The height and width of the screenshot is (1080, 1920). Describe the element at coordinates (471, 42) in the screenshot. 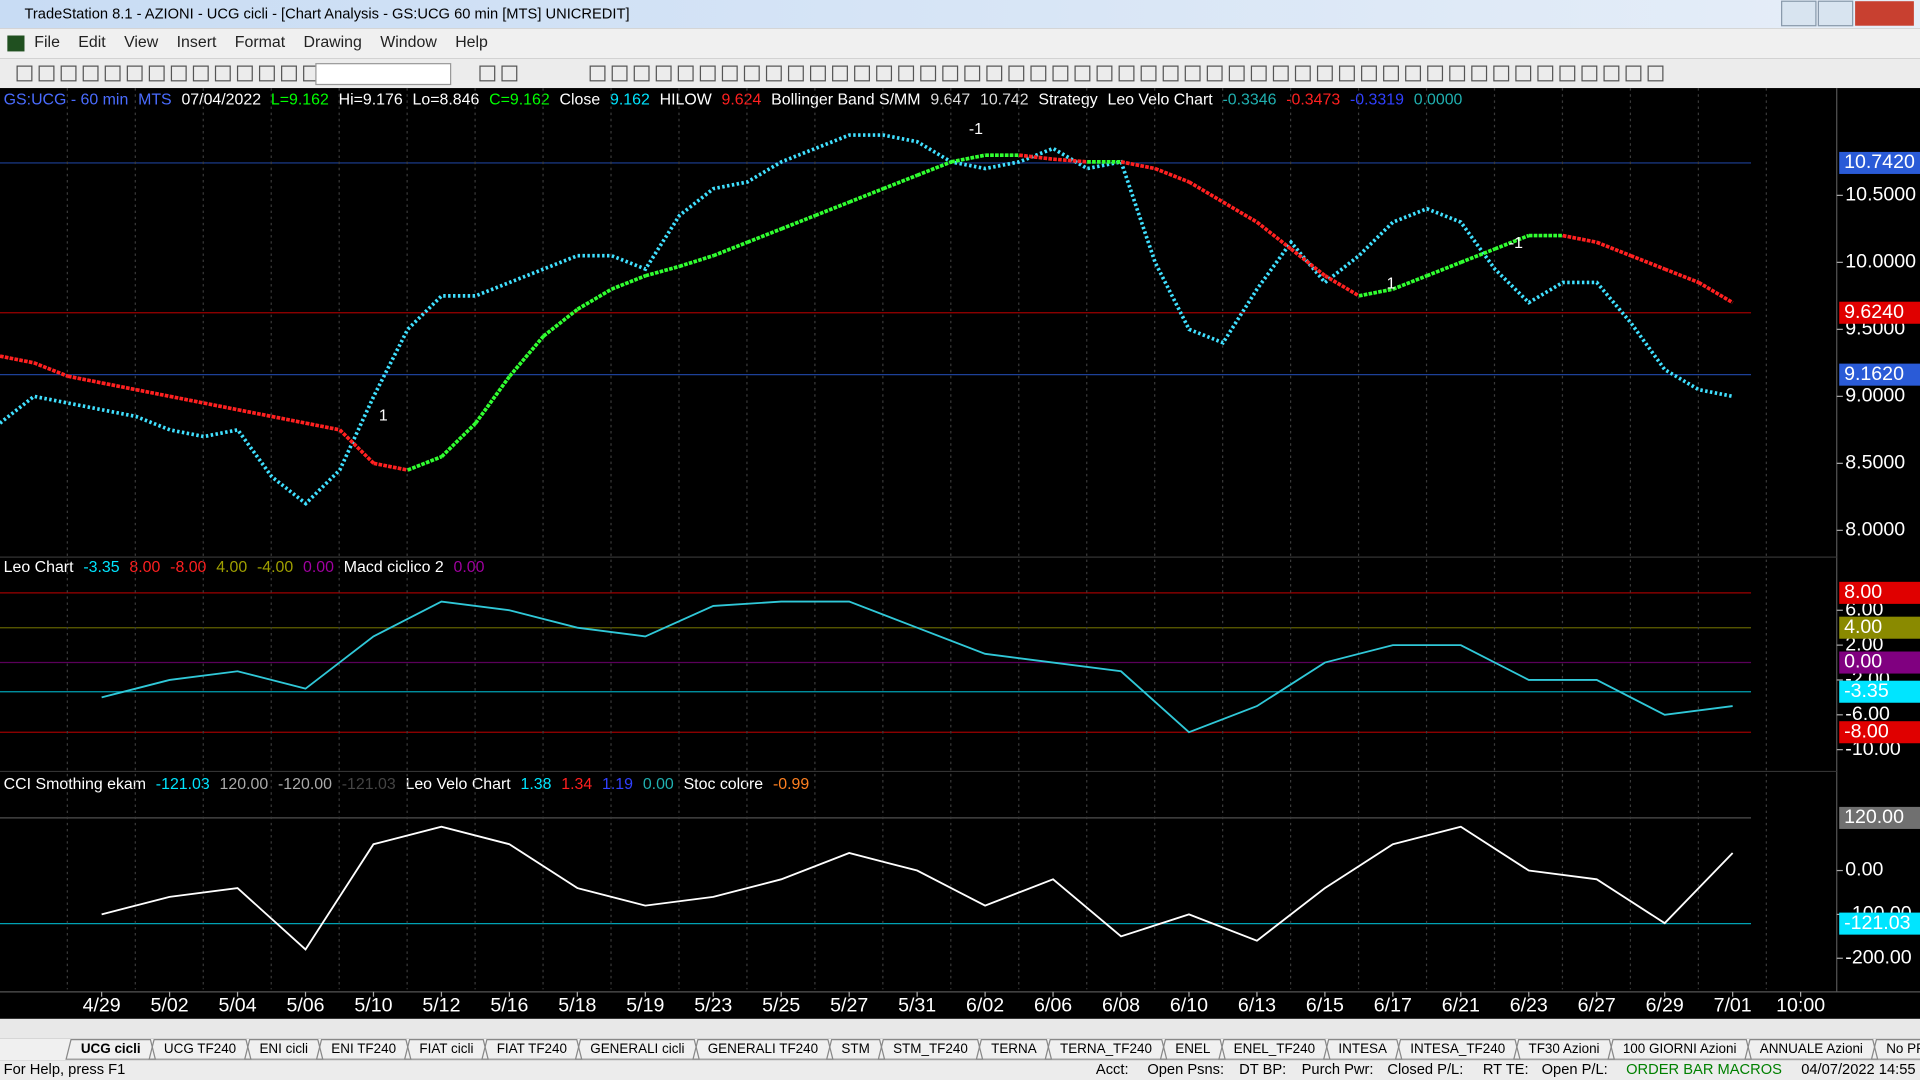

I see `menu-item: Help` at that location.